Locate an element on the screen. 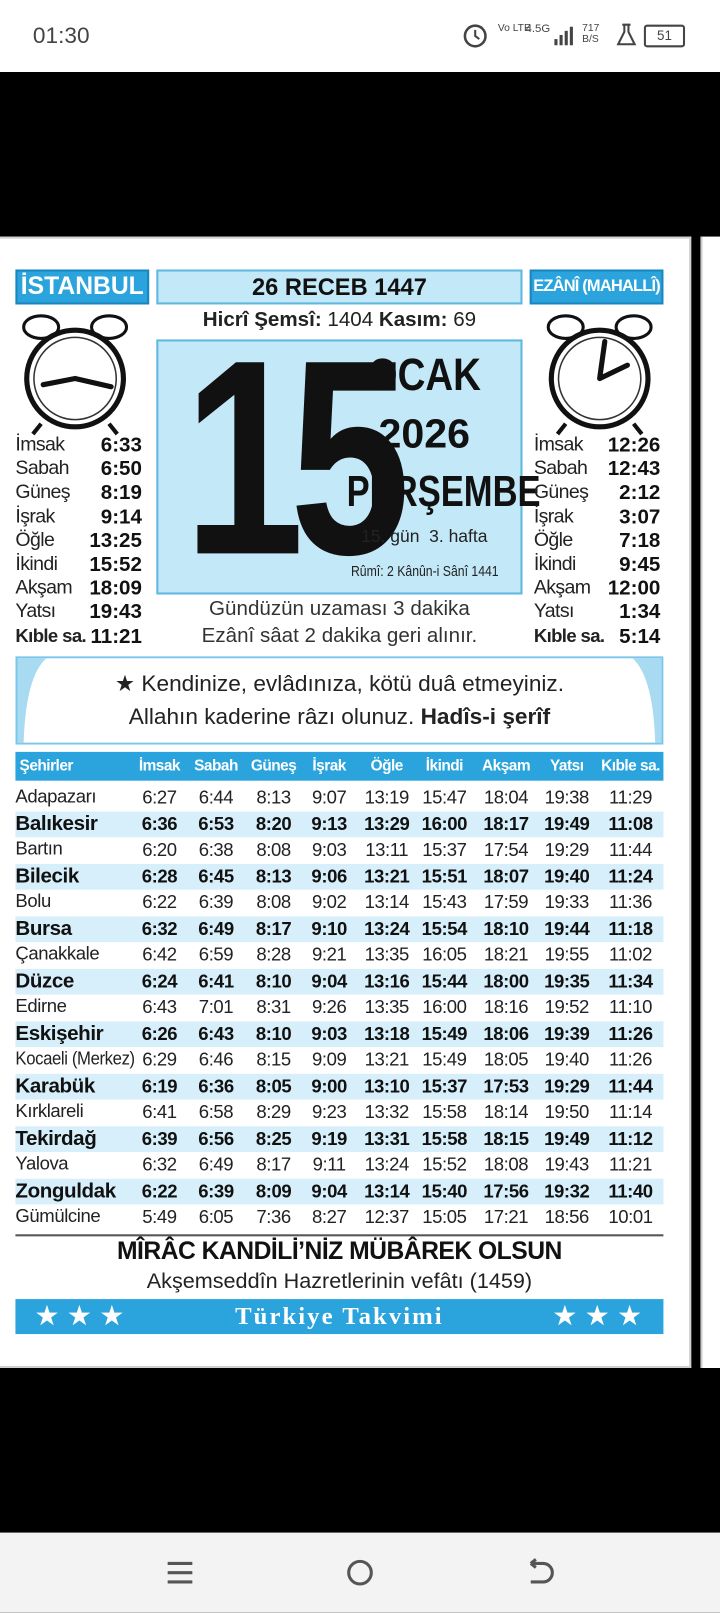 This screenshot has width=720, height=1613. time-cell: 11:40 is located at coordinates (630, 1190).